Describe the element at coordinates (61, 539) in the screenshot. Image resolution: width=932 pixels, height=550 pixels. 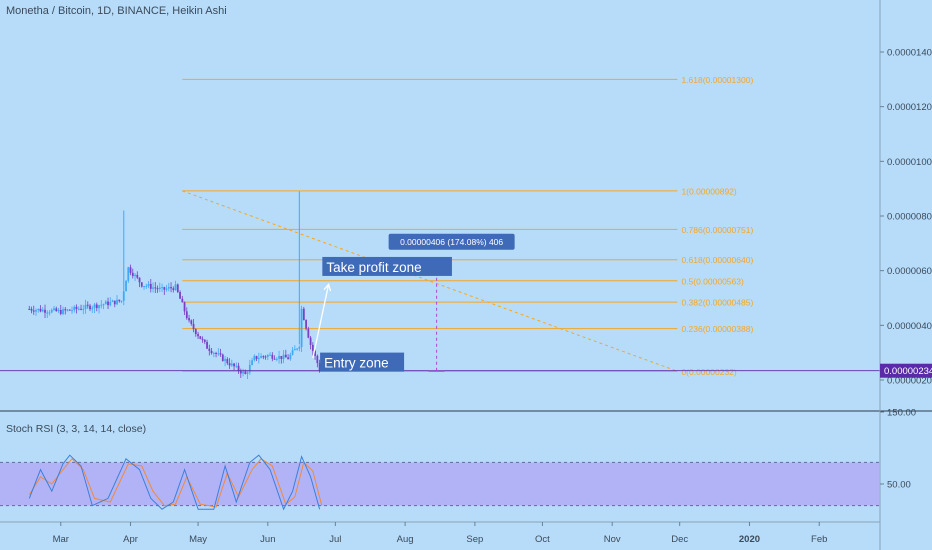
I see `time-tick-label: Mar` at that location.